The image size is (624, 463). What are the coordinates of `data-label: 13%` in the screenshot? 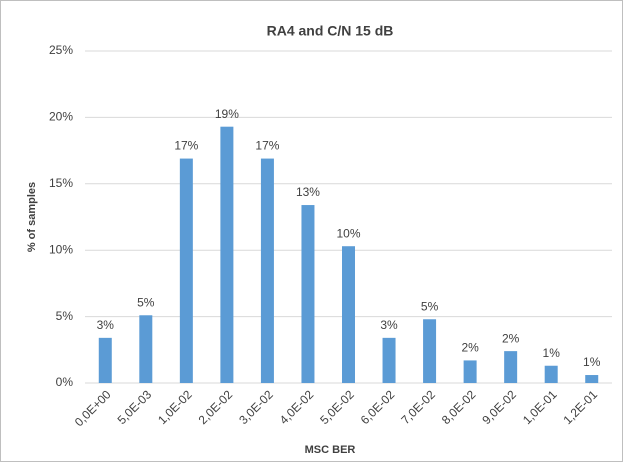 It's located at (308, 192).